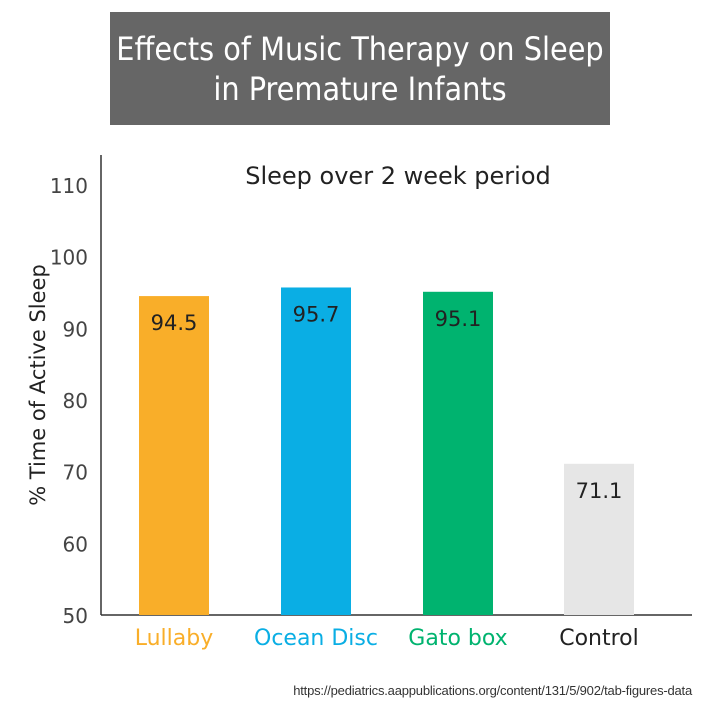 This screenshot has width=720, height=720. Describe the element at coordinates (69, 186) in the screenshot. I see `y-tick-label: 110` at that location.